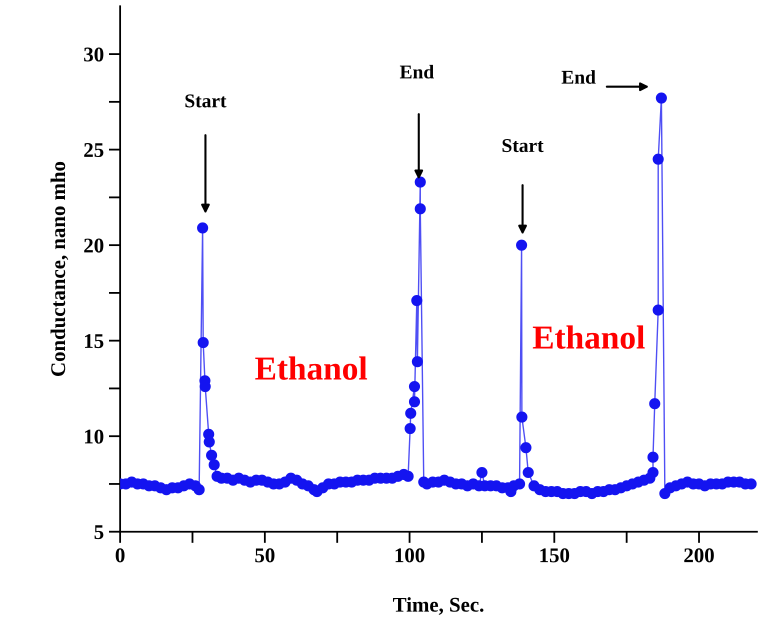  Describe the element at coordinates (699, 555) in the screenshot. I see `x-tick-label: 200` at that location.